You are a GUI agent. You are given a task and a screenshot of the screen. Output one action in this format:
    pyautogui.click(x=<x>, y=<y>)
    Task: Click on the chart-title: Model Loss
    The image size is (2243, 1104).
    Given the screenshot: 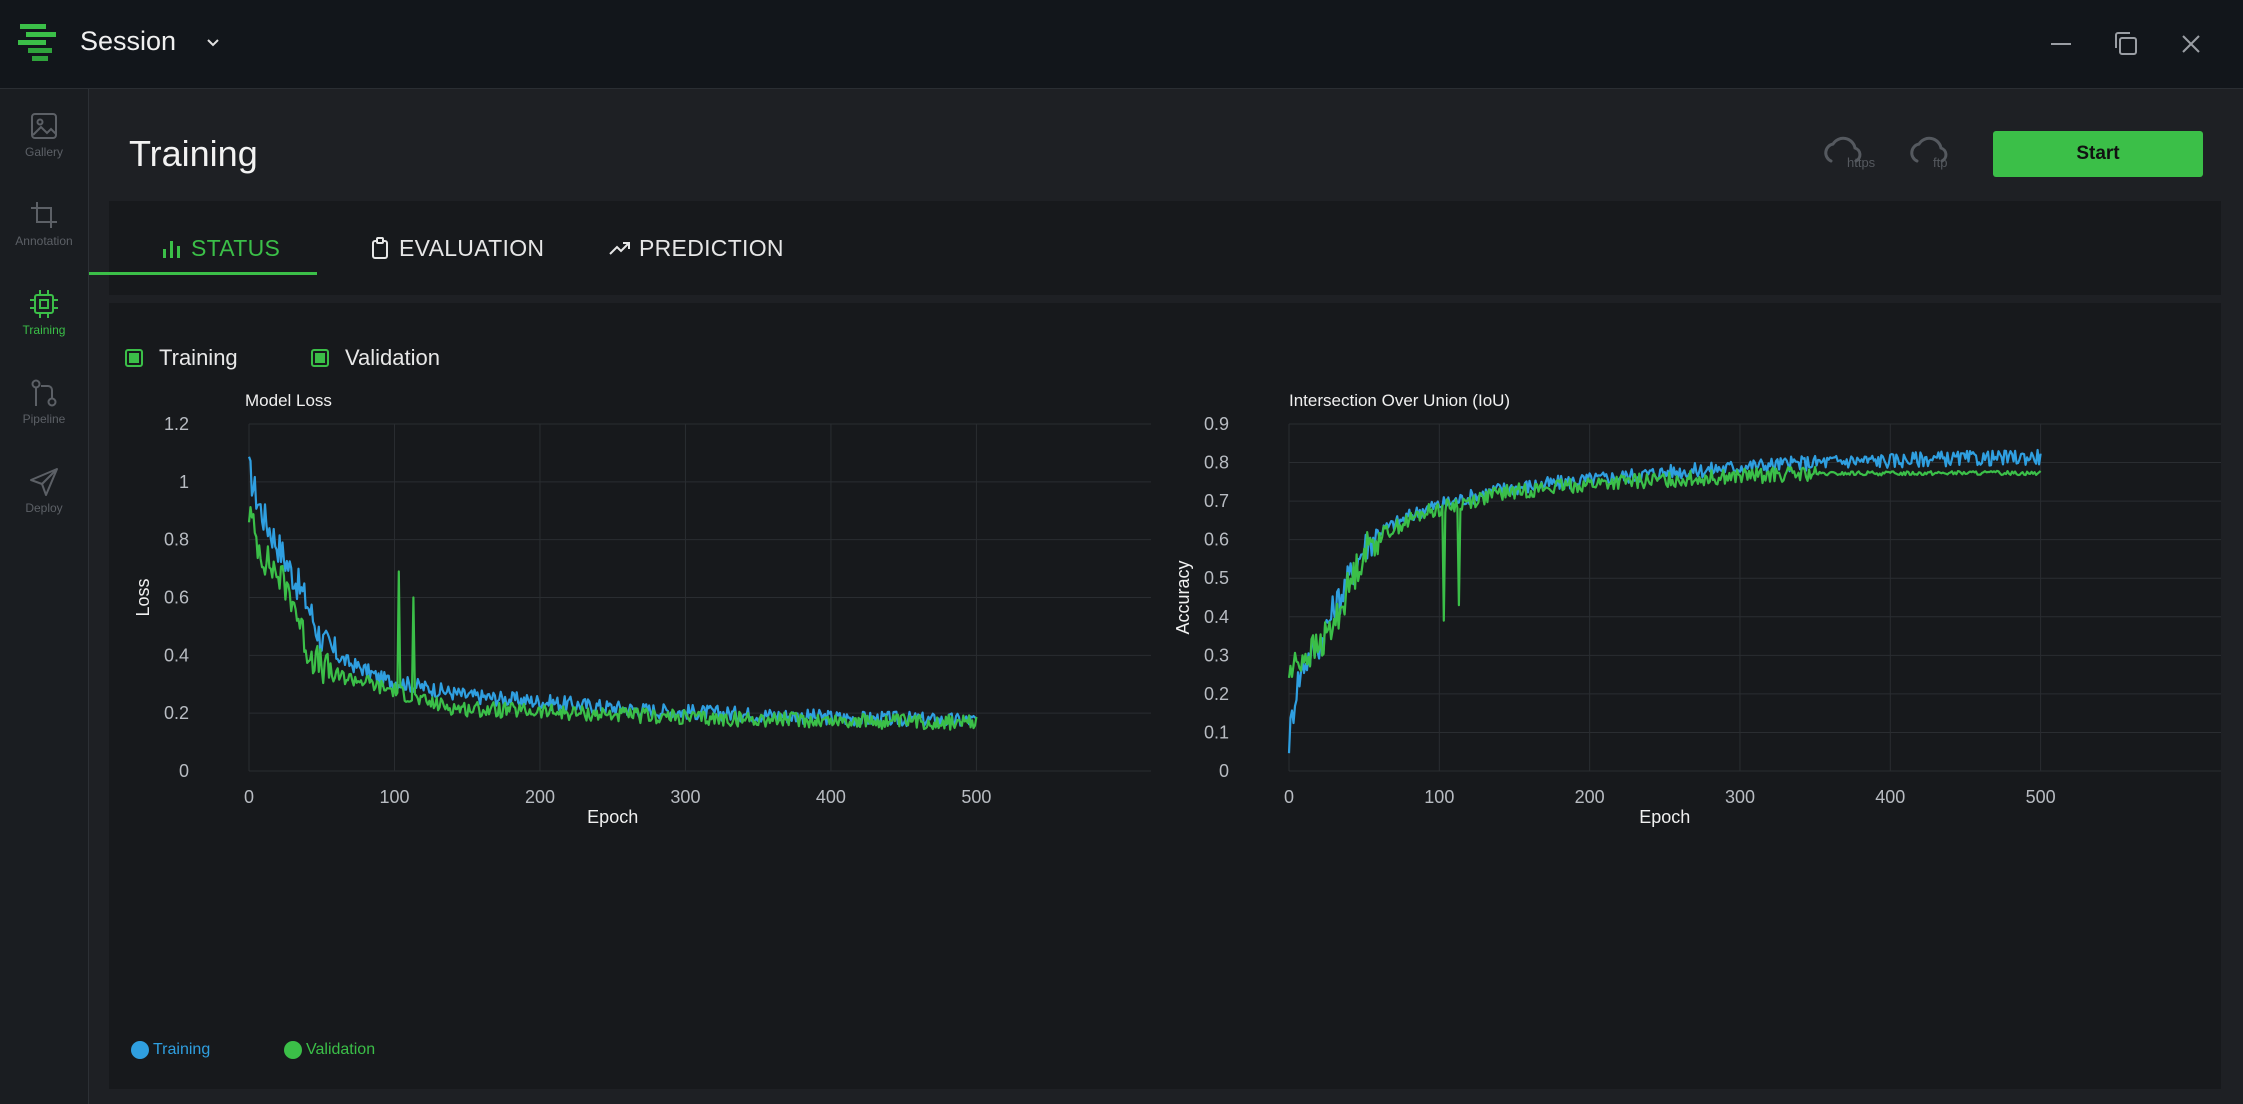 What is the action you would take?
    pyautogui.click(x=288, y=400)
    